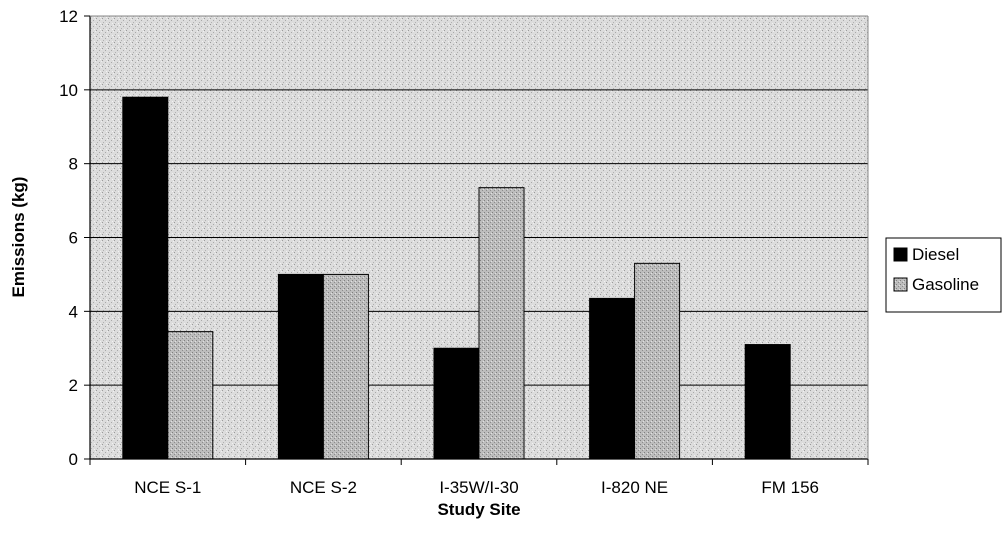 This screenshot has width=1002, height=548. I want to click on x-tick-label: I-35W/I-30, so click(478, 487).